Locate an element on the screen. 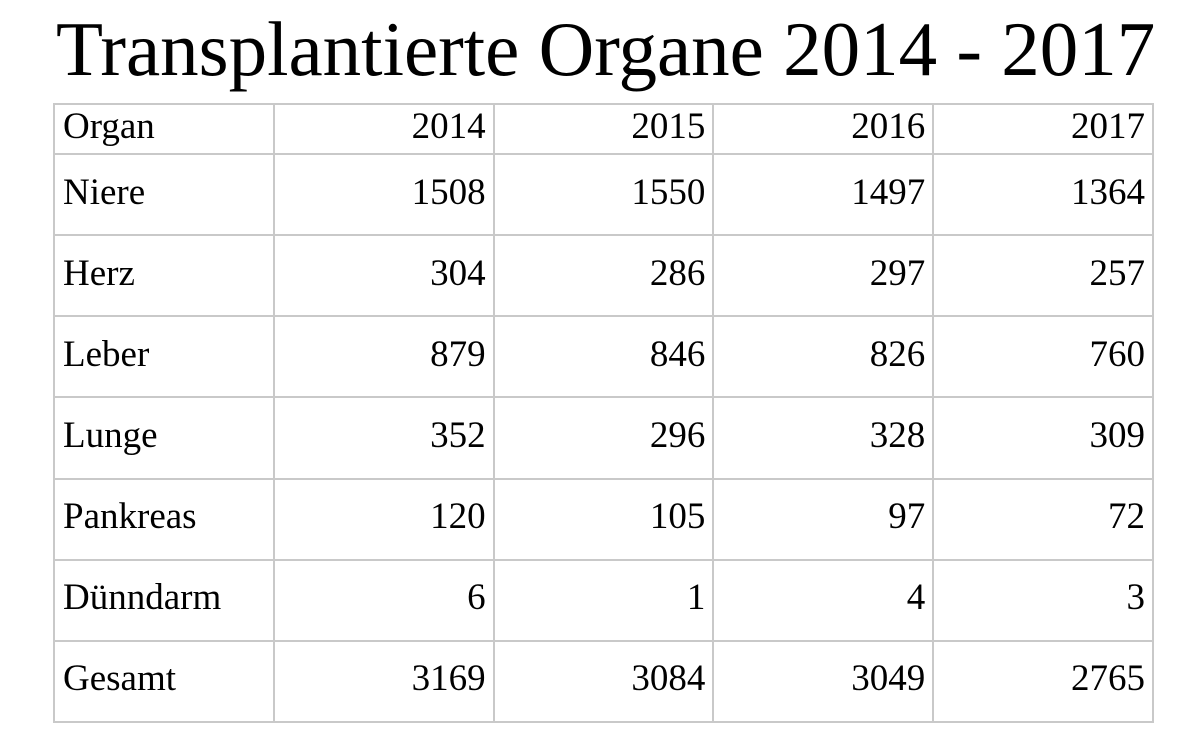 This screenshot has width=1200, height=749. cell-value: 286 is located at coordinates (603, 276).